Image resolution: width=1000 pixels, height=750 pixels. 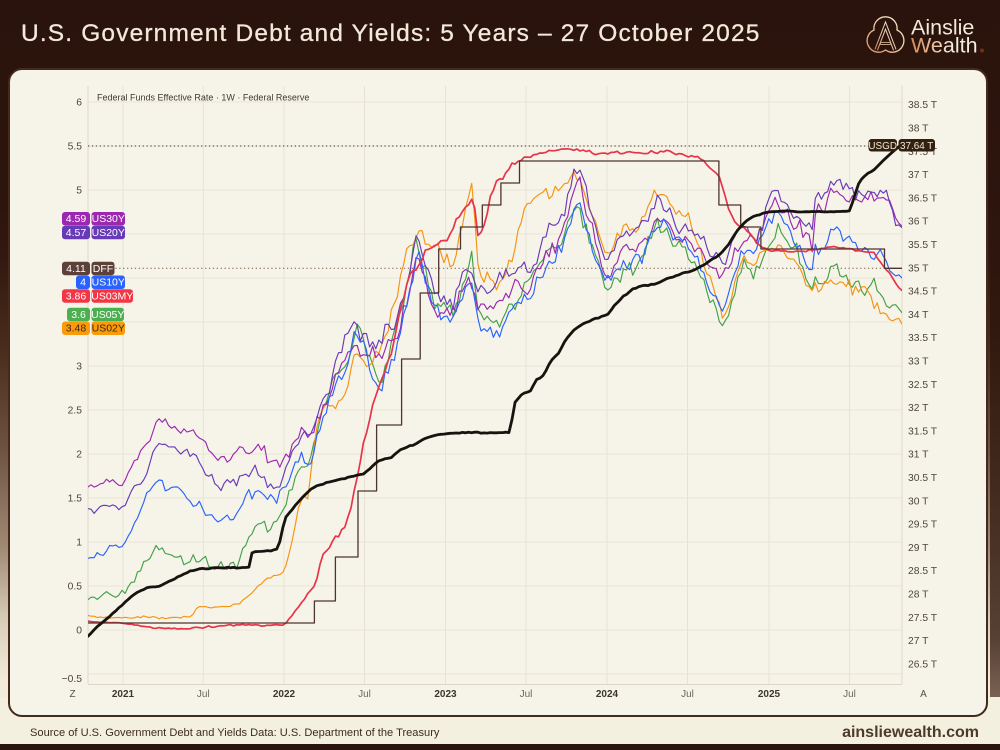 What do you see at coordinates (75, 587) in the screenshot?
I see `svg-text: 0.5` at bounding box center [75, 587].